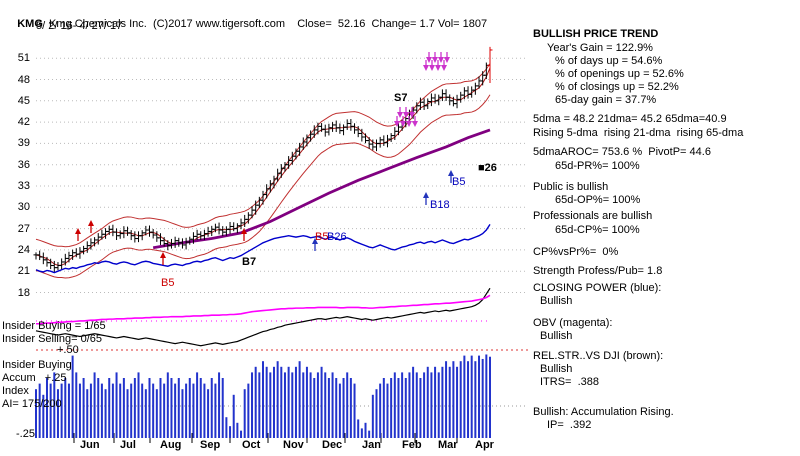 The image size is (800, 456). What do you see at coordinates (23, 293) in the screenshot?
I see `price-tick-18: 18` at bounding box center [23, 293].